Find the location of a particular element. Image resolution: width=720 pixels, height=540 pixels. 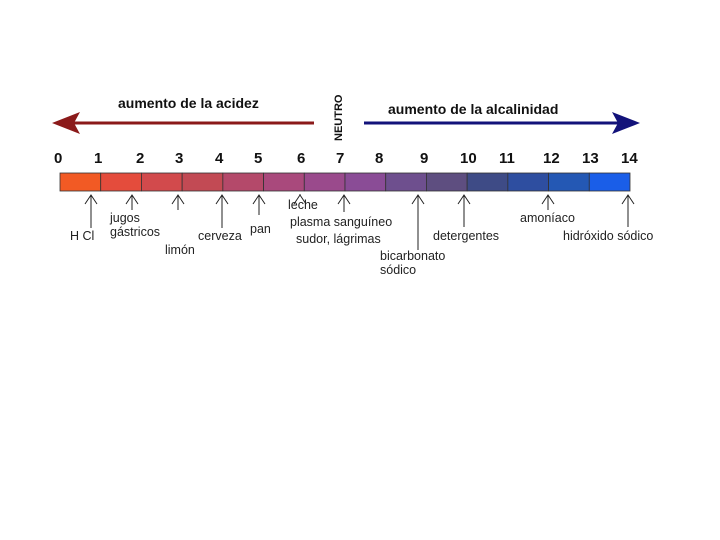

alkaline-label: aumento de la alcalinidad is located at coordinates (473, 109).